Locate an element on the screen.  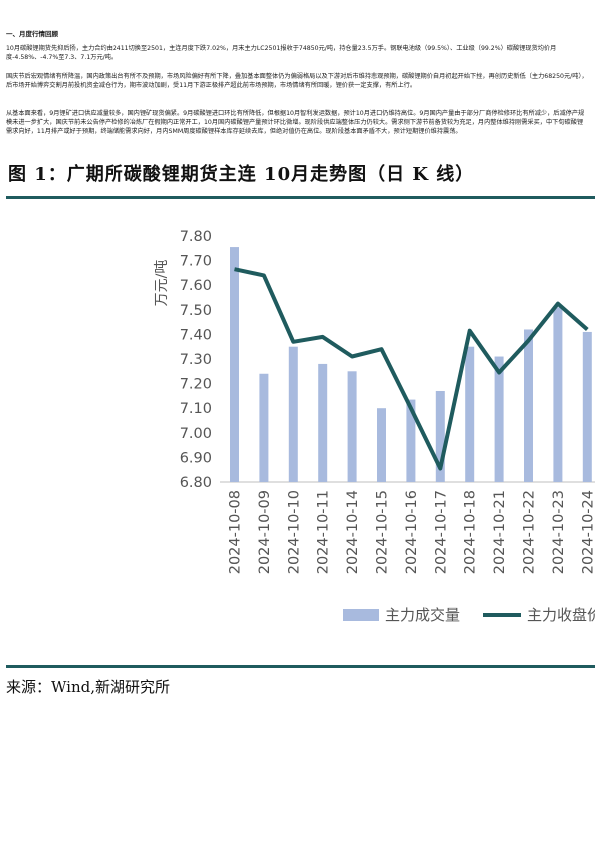
figure-bottom-rule is located at coordinates (300, 666).